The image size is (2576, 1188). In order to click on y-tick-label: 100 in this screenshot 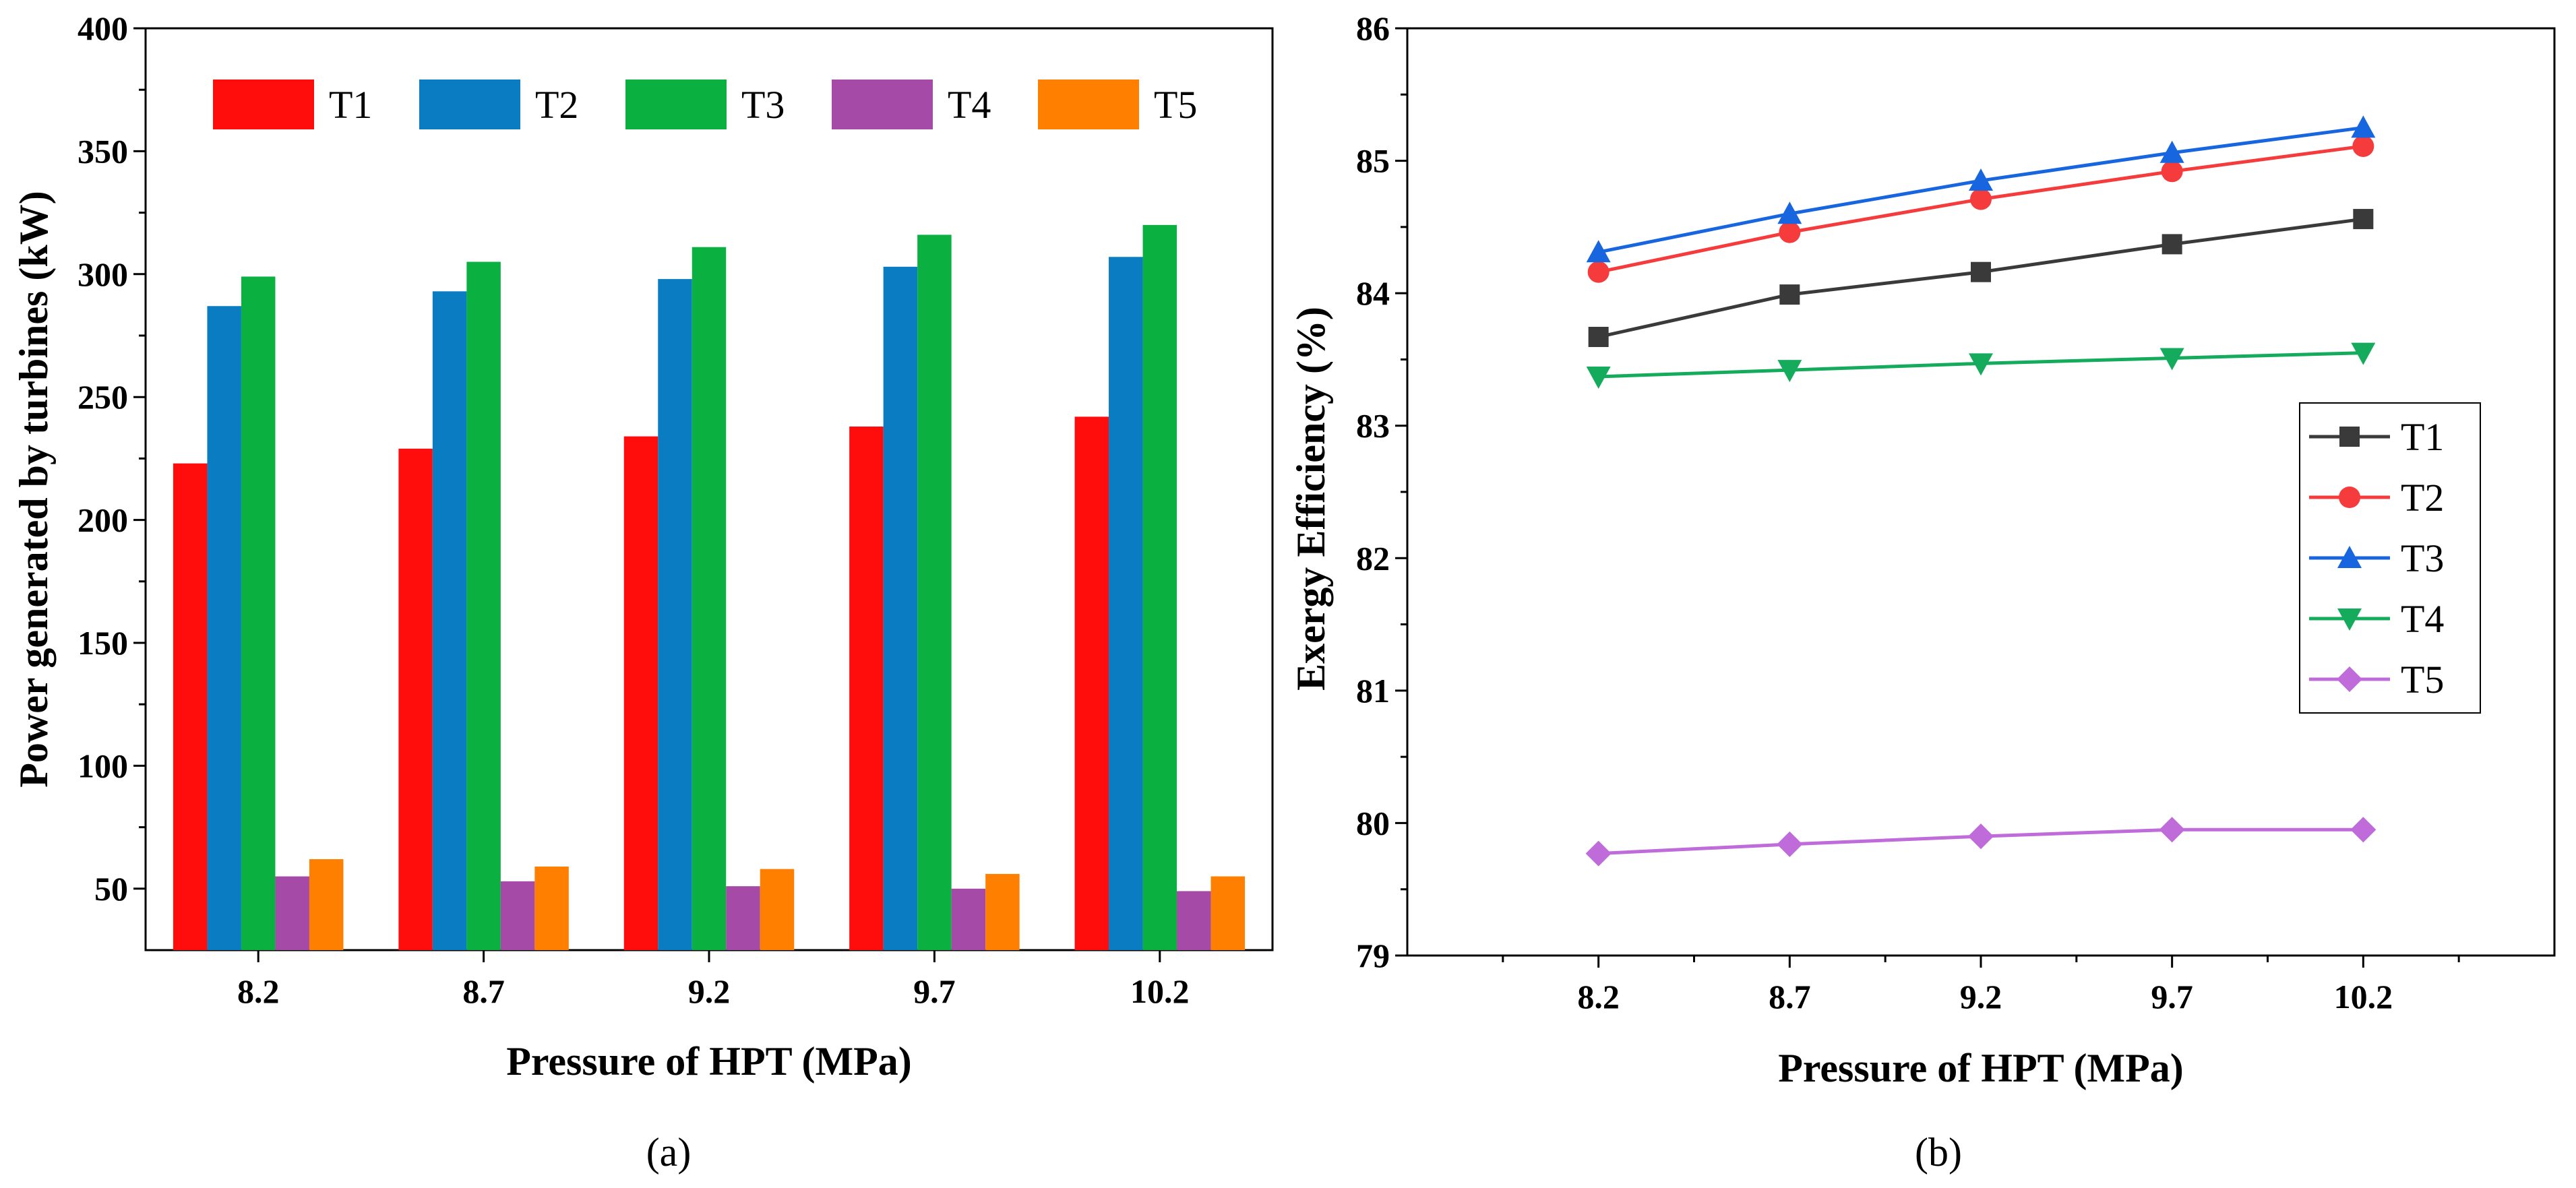, I will do `click(103, 765)`.